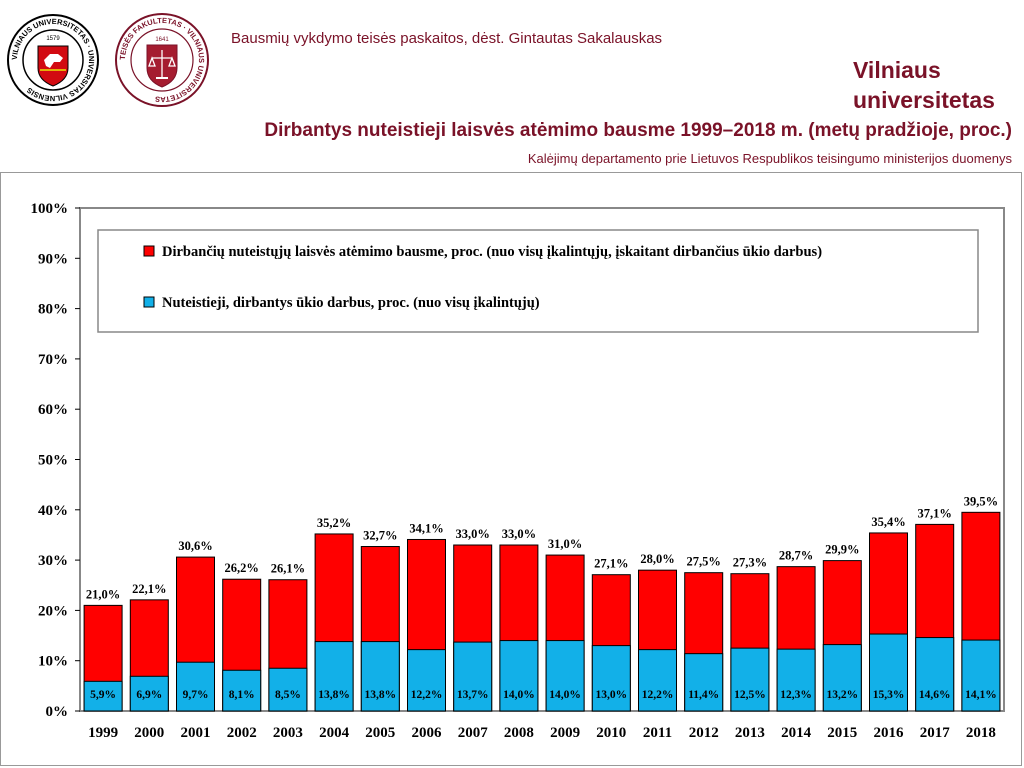 The height and width of the screenshot is (768, 1024). What do you see at coordinates (380, 733) in the screenshot?
I see `x-tick-label: 2005` at bounding box center [380, 733].